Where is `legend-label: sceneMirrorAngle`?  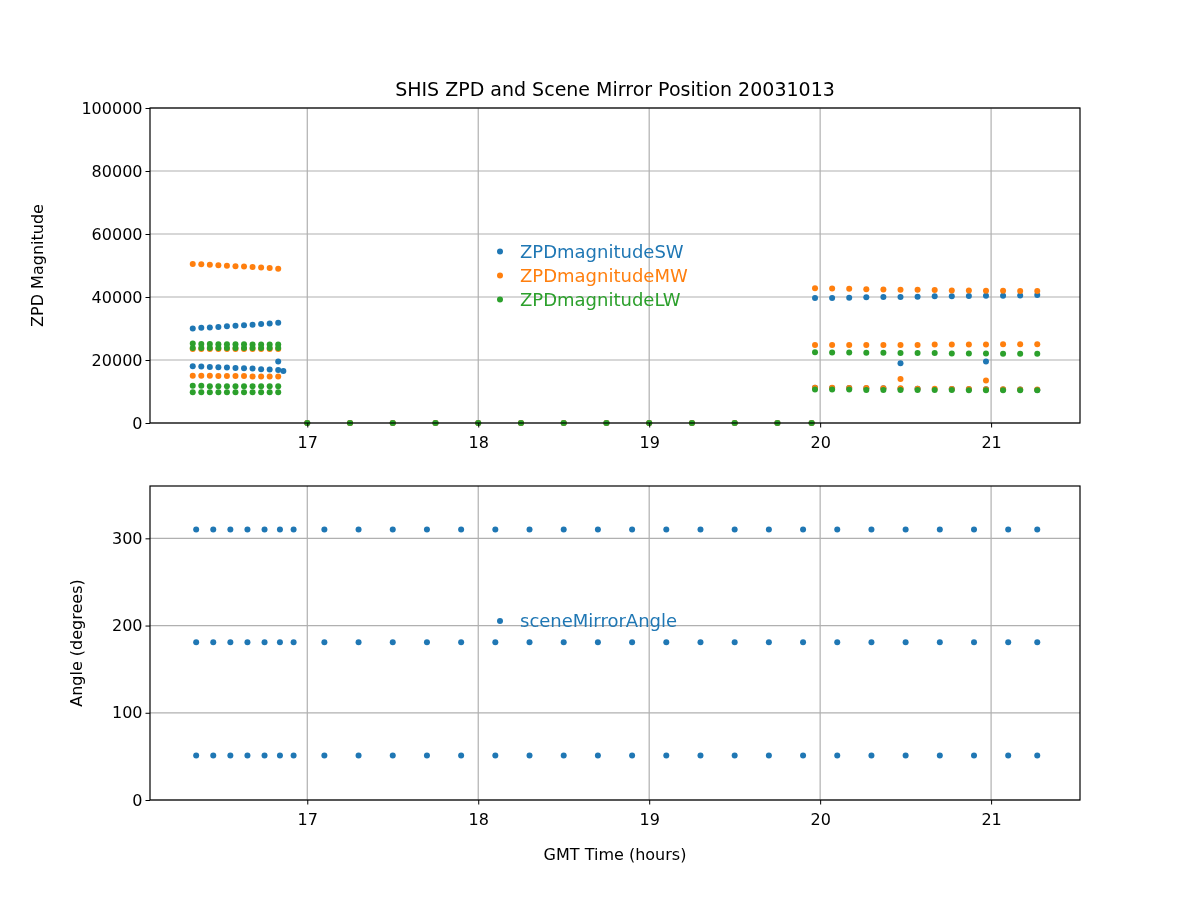
legend-label: sceneMirrorAngle is located at coordinates (599, 621).